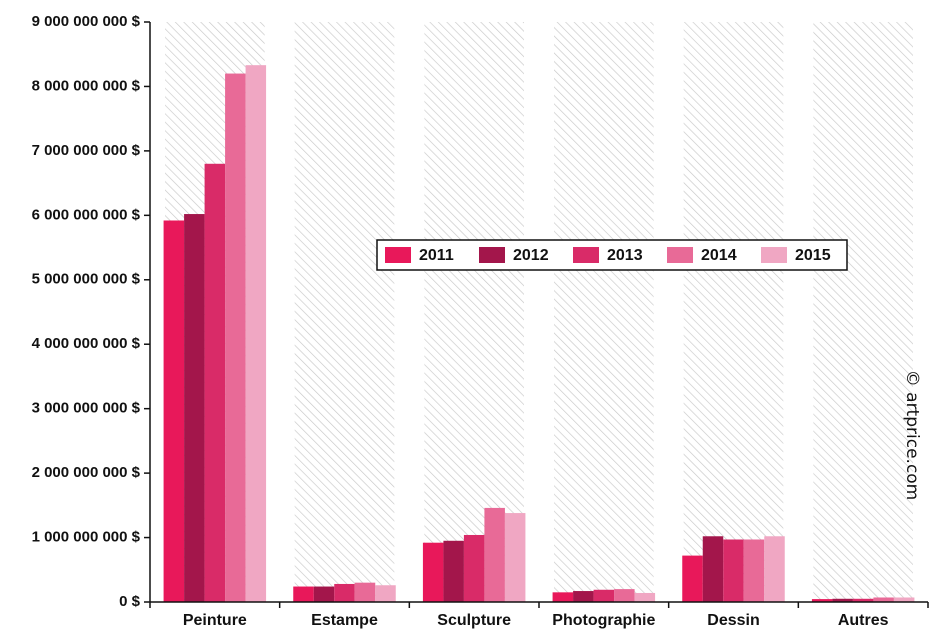 Image resolution: width=936 pixels, height=630 pixels. Describe the element at coordinates (436, 255) in the screenshot. I see `legend-label: 2011` at that location.